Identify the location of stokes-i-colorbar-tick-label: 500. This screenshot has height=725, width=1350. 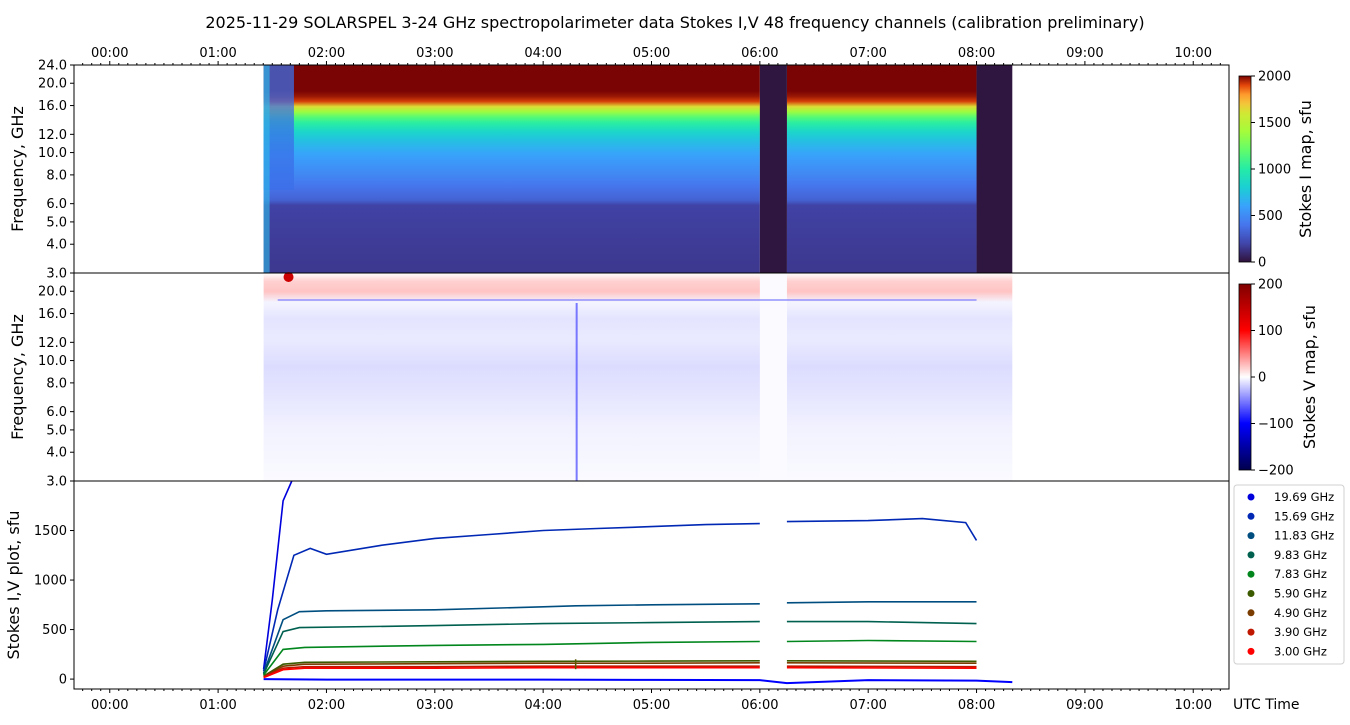
(1270, 216).